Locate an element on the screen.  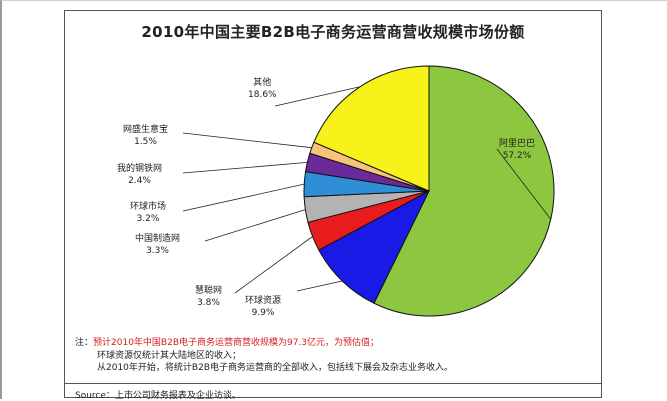
chart-title: 2010年中国主要B2B电子商务运营商营收规模市场份额 is located at coordinates (333, 32).